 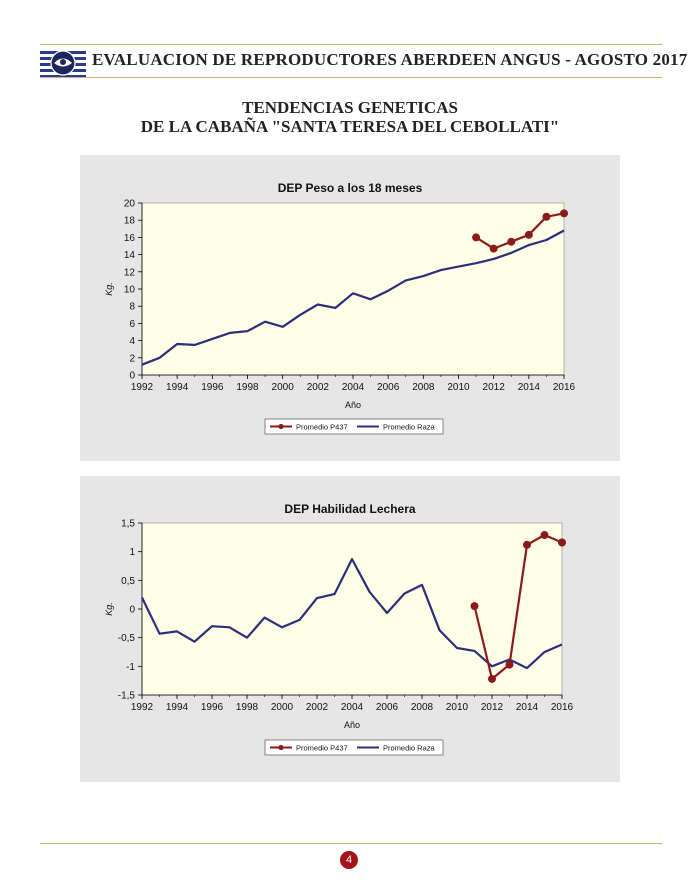 What do you see at coordinates (130, 667) in the screenshot?
I see `y-tick-label: -1` at bounding box center [130, 667].